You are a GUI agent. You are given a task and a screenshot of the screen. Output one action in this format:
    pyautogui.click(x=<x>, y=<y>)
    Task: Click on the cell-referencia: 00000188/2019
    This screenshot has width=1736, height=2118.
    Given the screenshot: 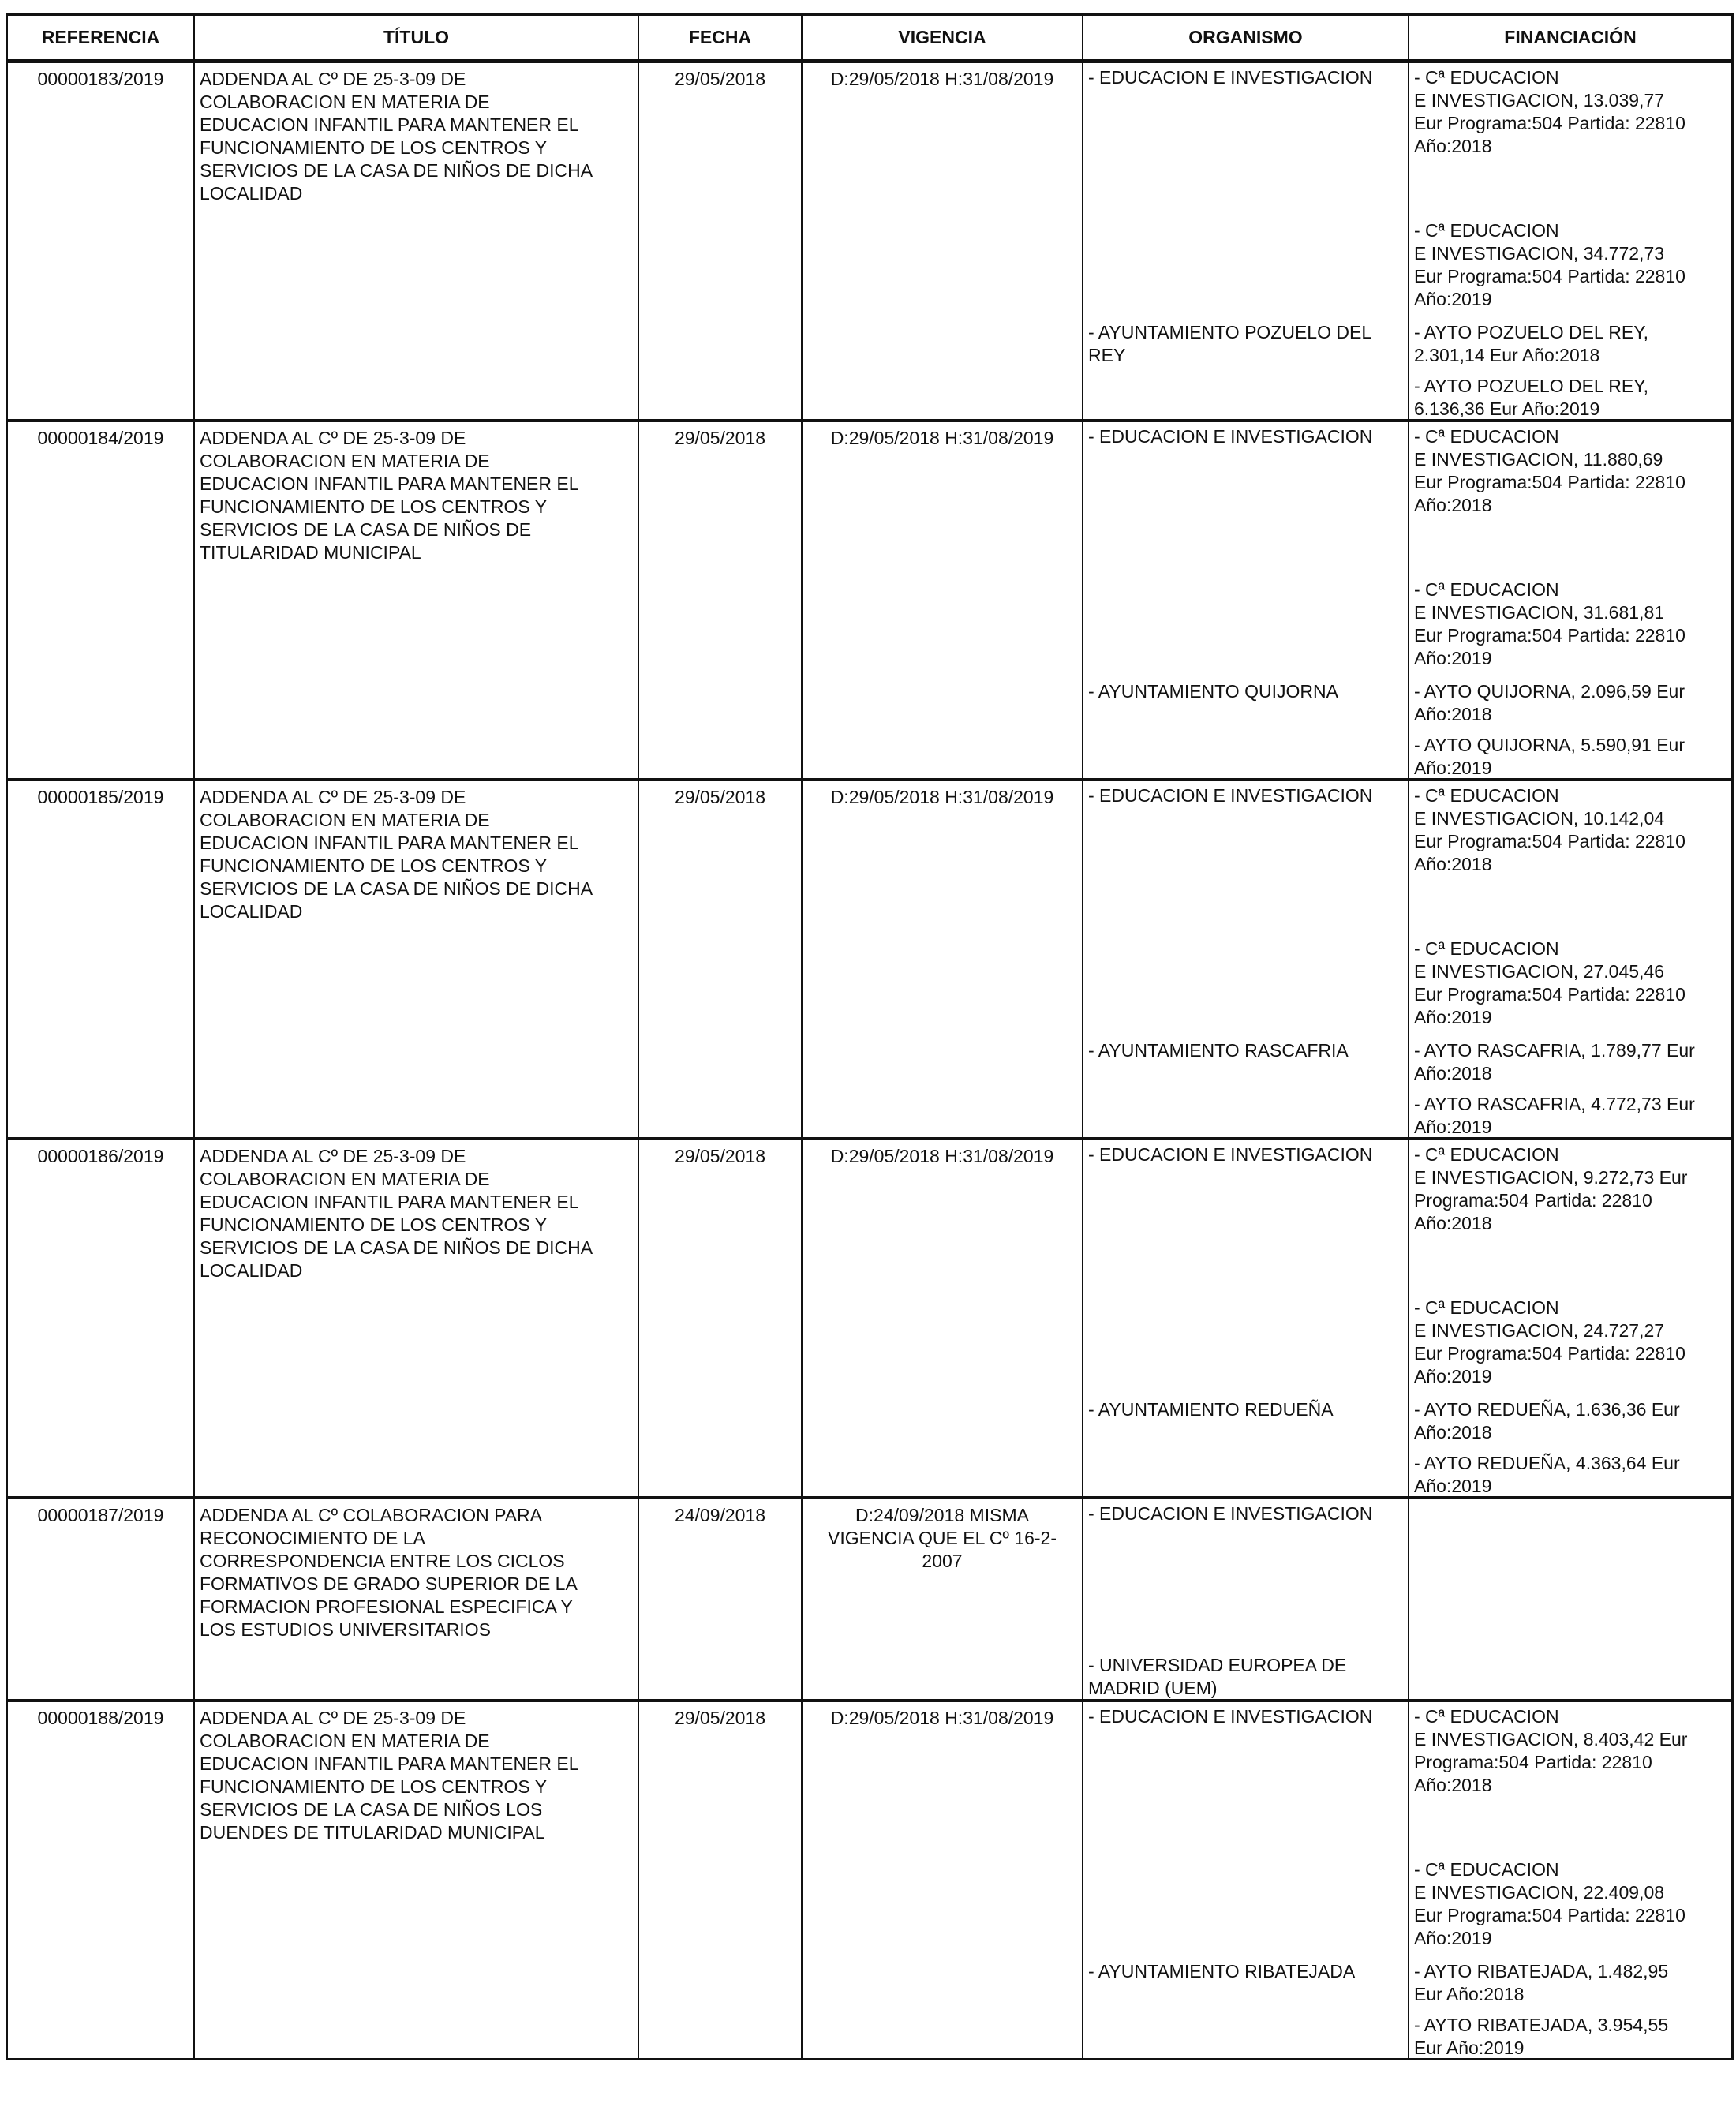 What is the action you would take?
    pyautogui.click(x=100, y=1880)
    